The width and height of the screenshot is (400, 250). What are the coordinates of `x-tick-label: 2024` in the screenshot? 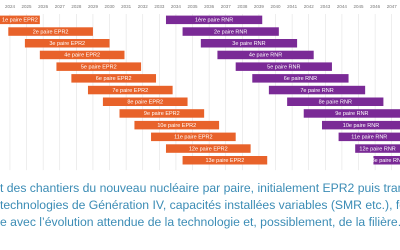 It's located at (10, 6).